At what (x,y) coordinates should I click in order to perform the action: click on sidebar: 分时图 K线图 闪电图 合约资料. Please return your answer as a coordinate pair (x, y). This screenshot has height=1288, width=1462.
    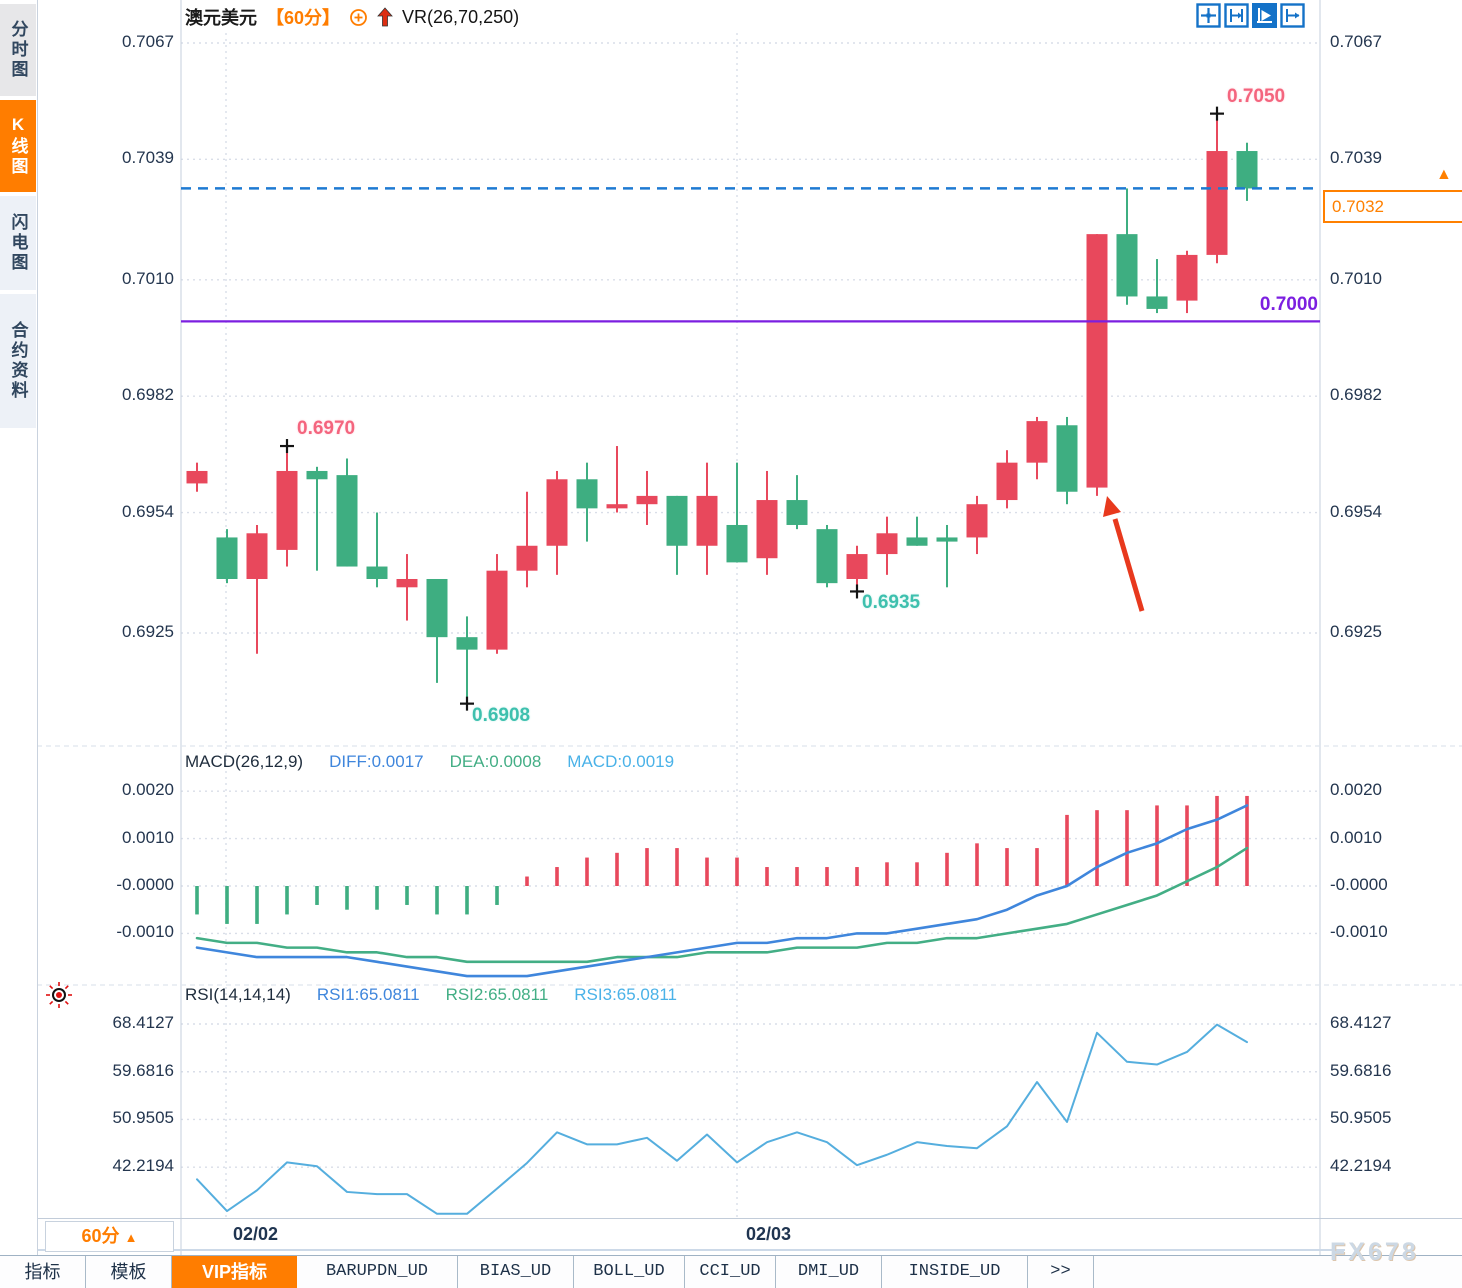
    Looking at the image, I should click on (19, 644).